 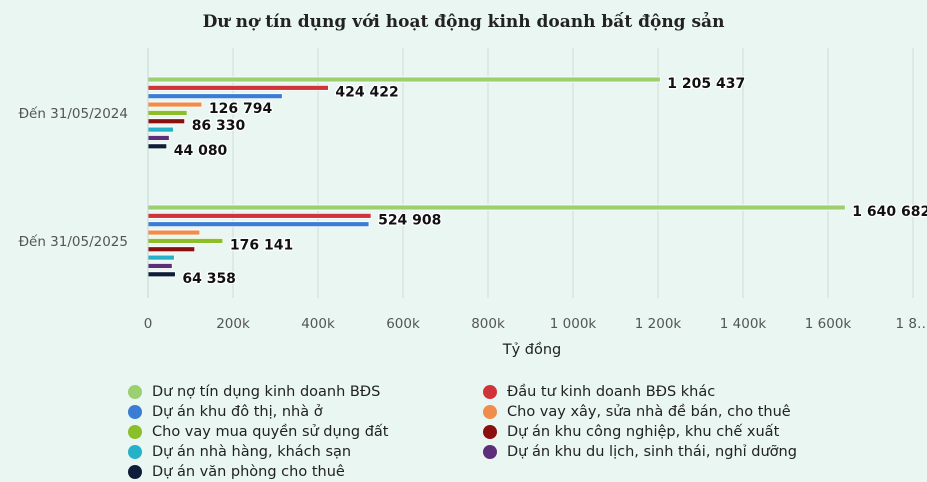 What do you see at coordinates (148, 324) in the screenshot?
I see `x-tick-label: 0` at bounding box center [148, 324].